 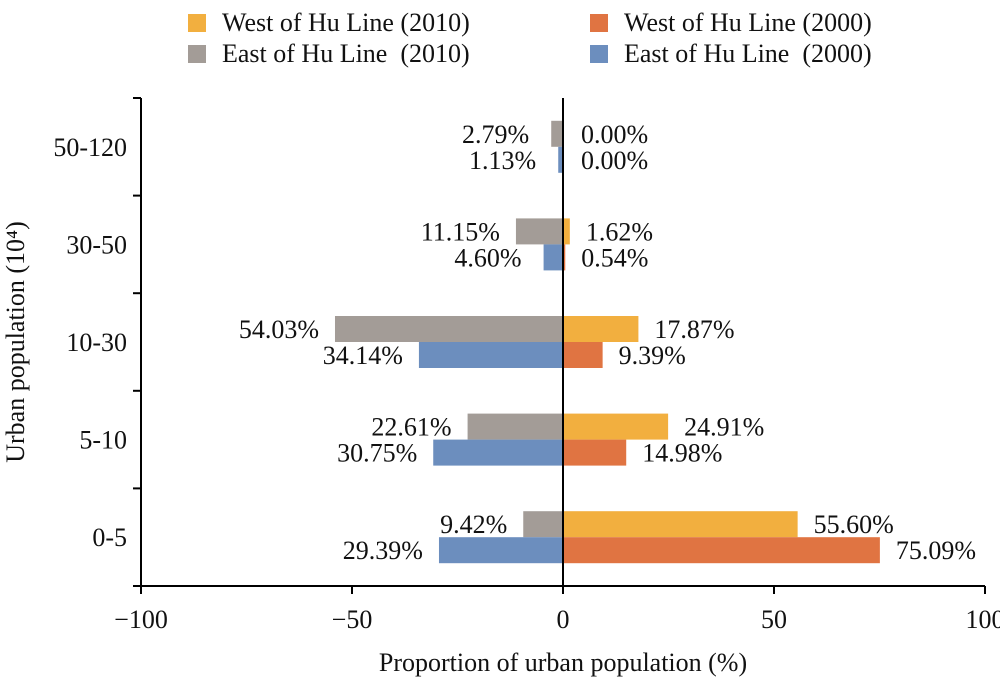 I want to click on x-tick-label: 50, so click(x=774, y=619).